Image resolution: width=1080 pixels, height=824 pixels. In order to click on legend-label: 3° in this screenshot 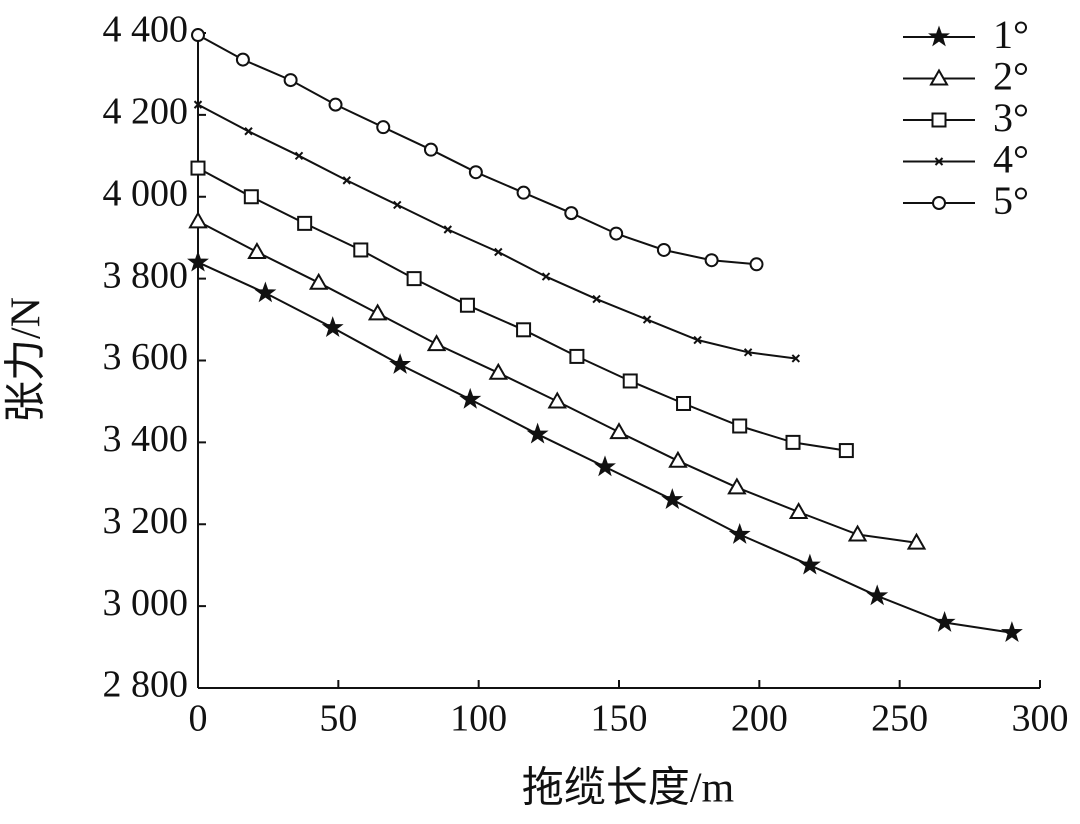, I will do `click(1011, 117)`.